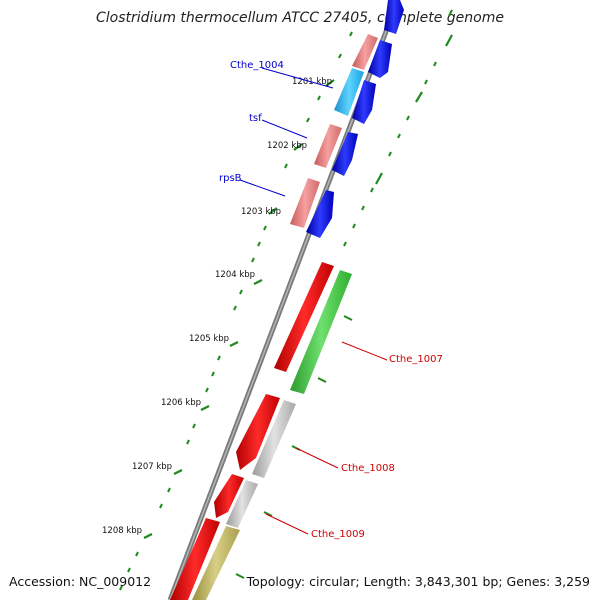 The width and height of the screenshot is (600, 600). Describe the element at coordinates (338, 534) in the screenshot. I see `gene-label-cthe-1009: Cthe_1009` at that location.